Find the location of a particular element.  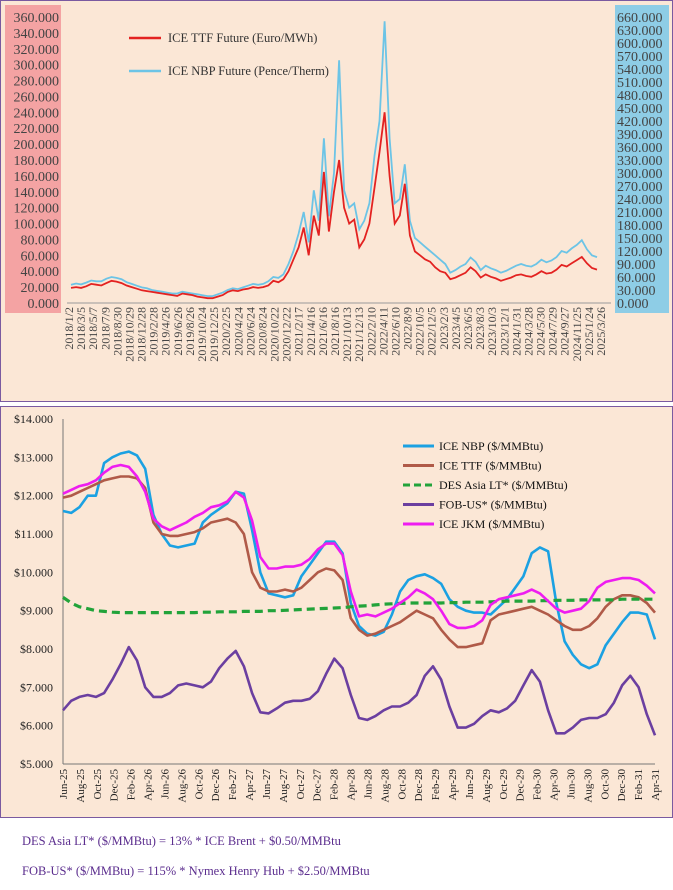

left-axis-tick-label: 340.000 is located at coordinates (37, 34).